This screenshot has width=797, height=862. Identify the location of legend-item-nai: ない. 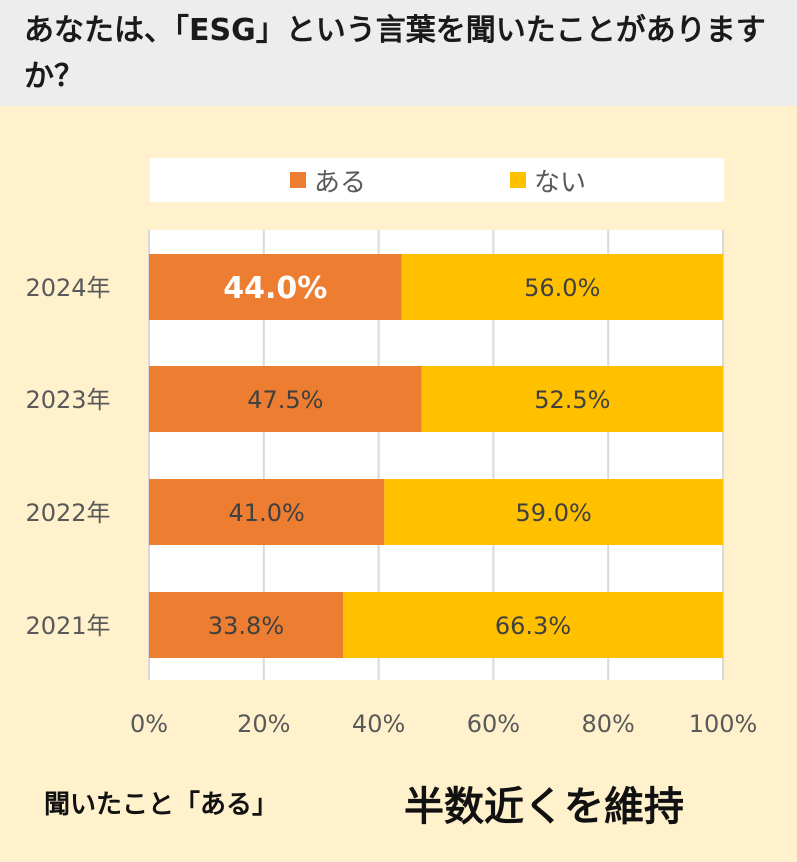
(548, 180).